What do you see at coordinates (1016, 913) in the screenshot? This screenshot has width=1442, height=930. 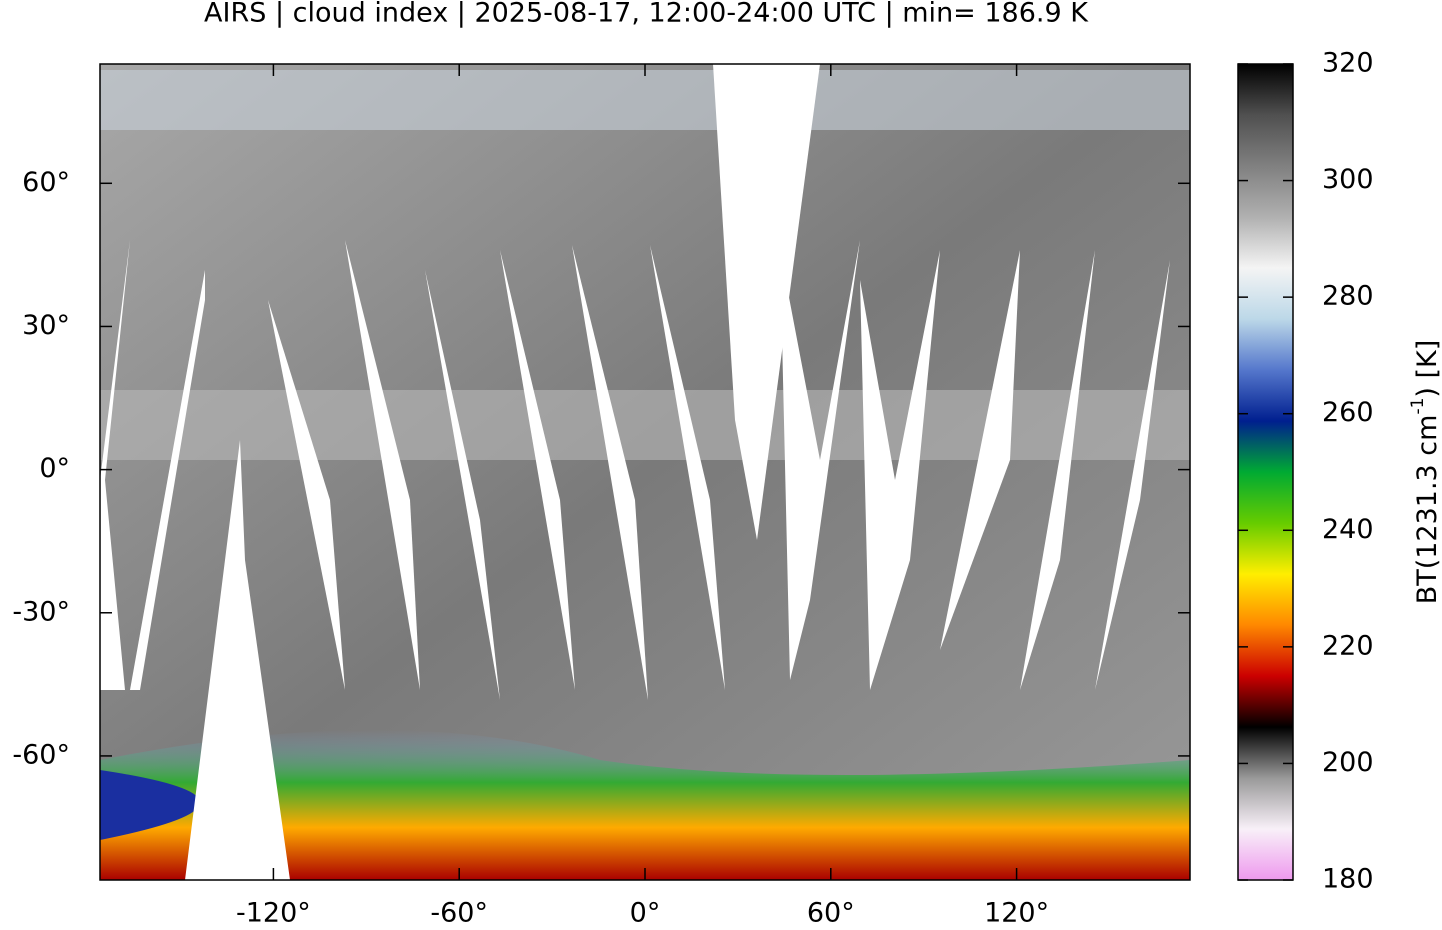 I see `x-tick-label: 120°` at bounding box center [1016, 913].